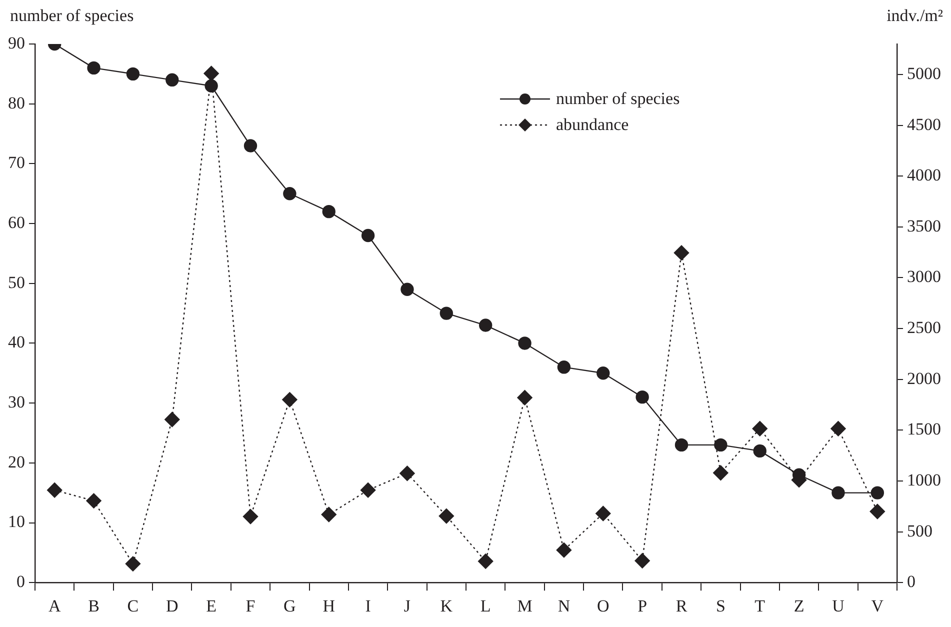 This screenshot has width=951, height=627. What do you see at coordinates (94, 606) in the screenshot?
I see `x-tick-label: B` at bounding box center [94, 606].